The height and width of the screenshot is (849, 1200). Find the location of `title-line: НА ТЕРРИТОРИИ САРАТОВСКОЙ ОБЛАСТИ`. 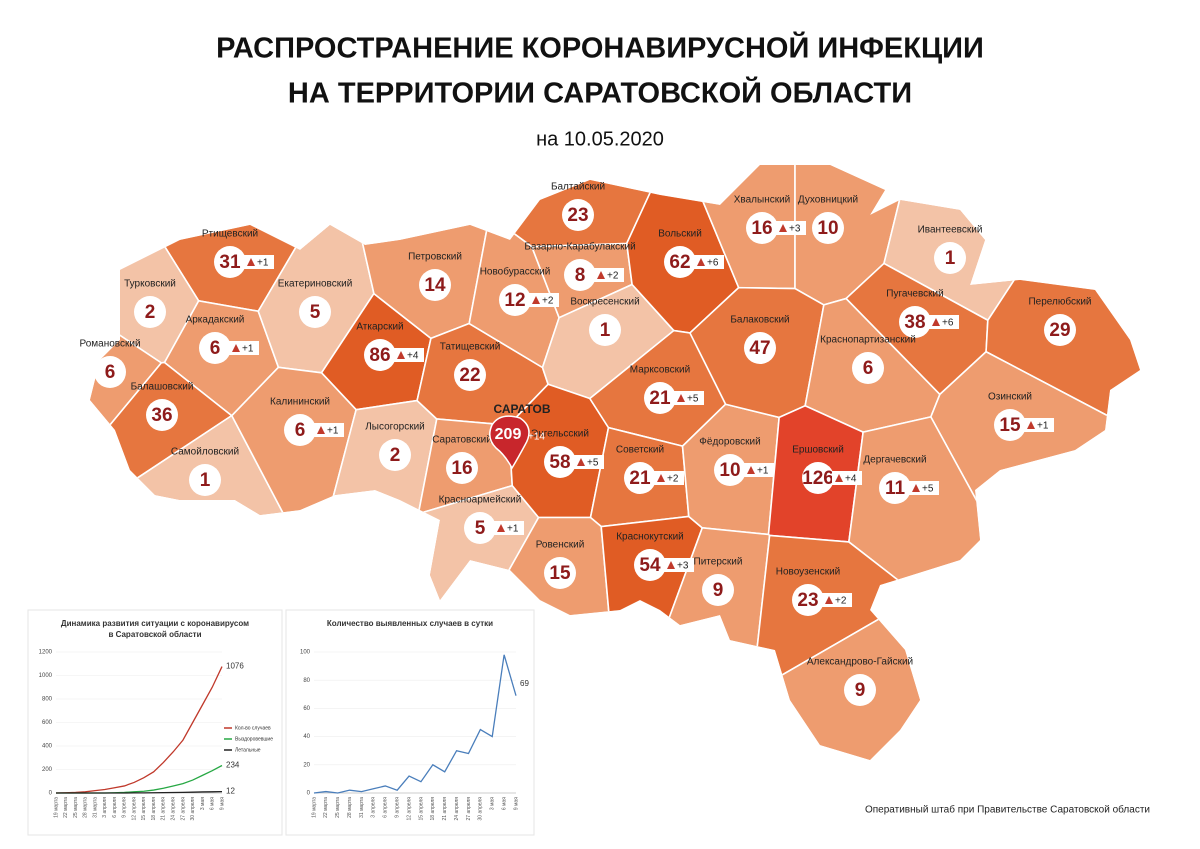

title-line: НА ТЕРРИТОРИИ САРАТОВСКОЙ ОБЛАСТИ is located at coordinates (600, 93).